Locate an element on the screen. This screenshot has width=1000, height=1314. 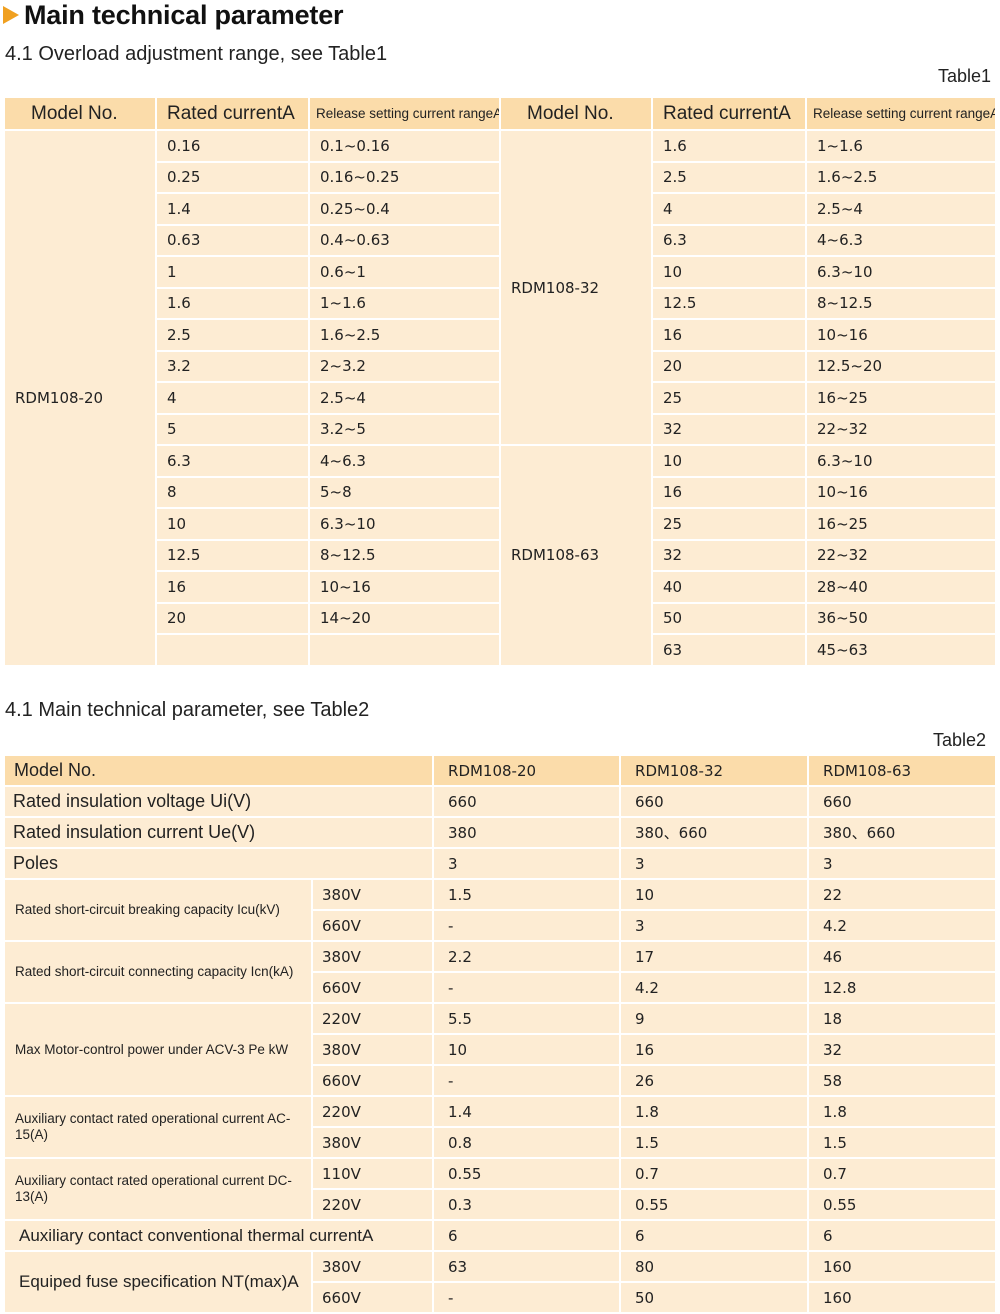
rated-current-cell: 1.4 is located at coordinates (232, 209).